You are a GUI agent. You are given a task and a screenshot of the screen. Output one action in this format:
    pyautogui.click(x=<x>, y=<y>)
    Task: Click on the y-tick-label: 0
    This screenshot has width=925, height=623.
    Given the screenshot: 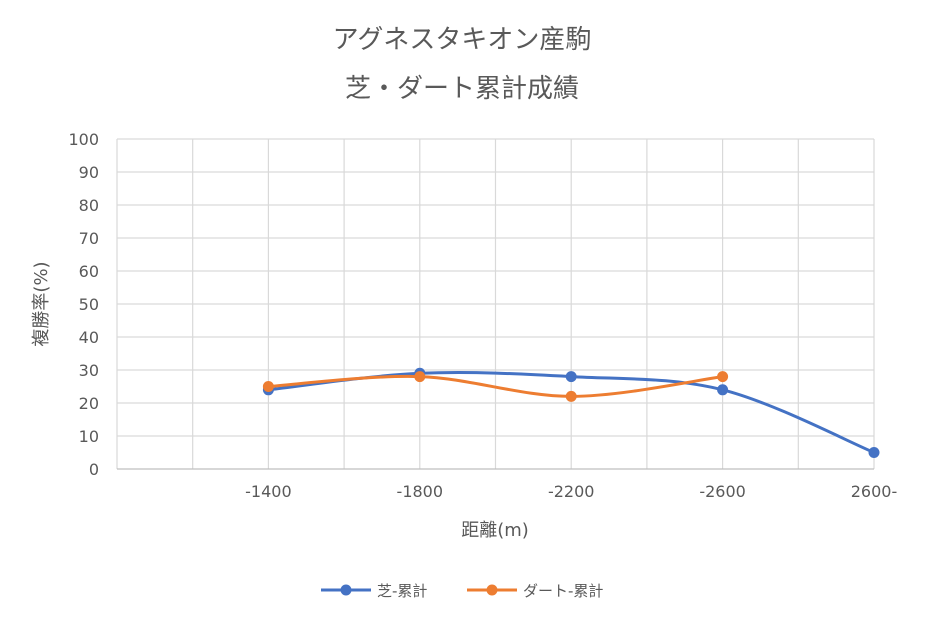 What is the action you would take?
    pyautogui.click(x=94, y=469)
    